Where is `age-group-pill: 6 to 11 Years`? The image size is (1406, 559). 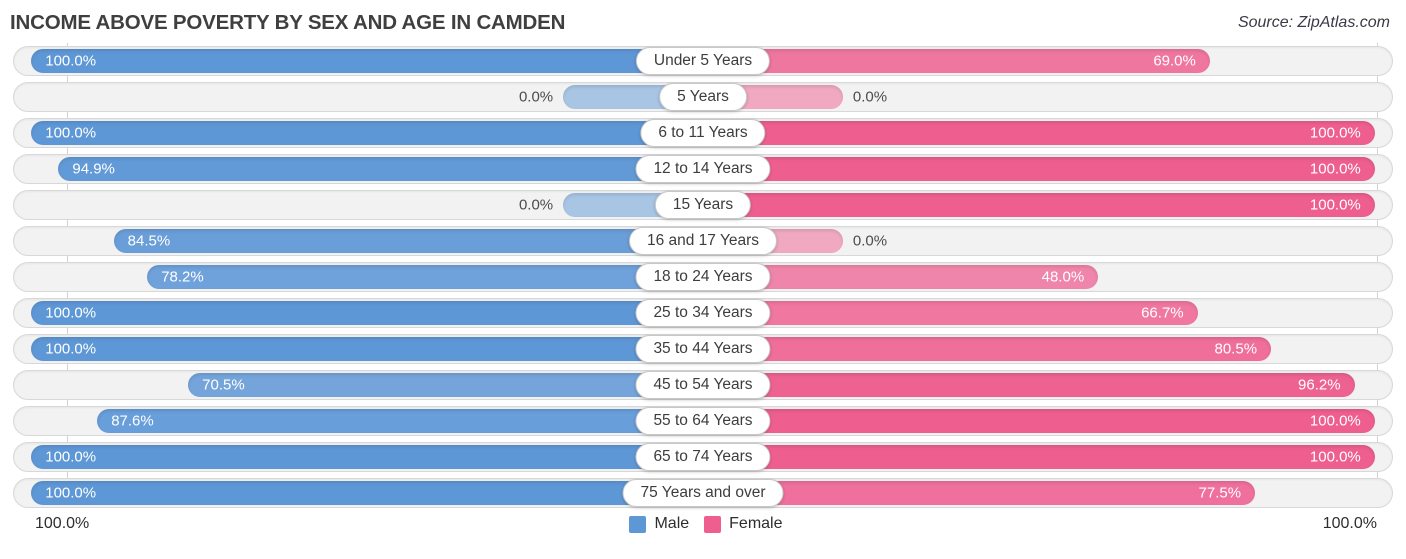
age-group-pill: 6 to 11 Years is located at coordinates (703, 133).